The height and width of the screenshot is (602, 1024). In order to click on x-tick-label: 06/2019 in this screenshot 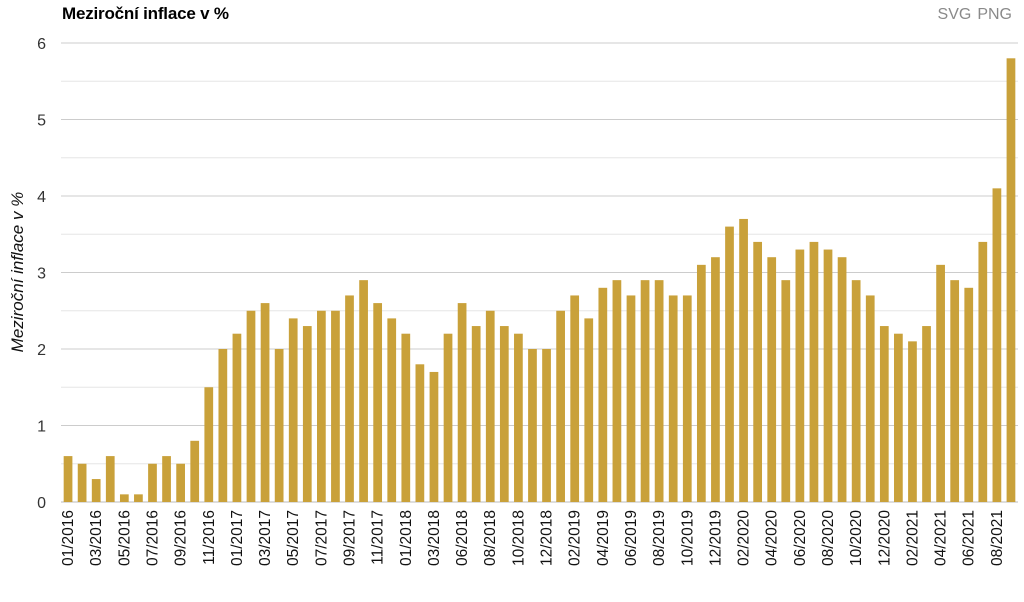, I will do `click(631, 538)`.